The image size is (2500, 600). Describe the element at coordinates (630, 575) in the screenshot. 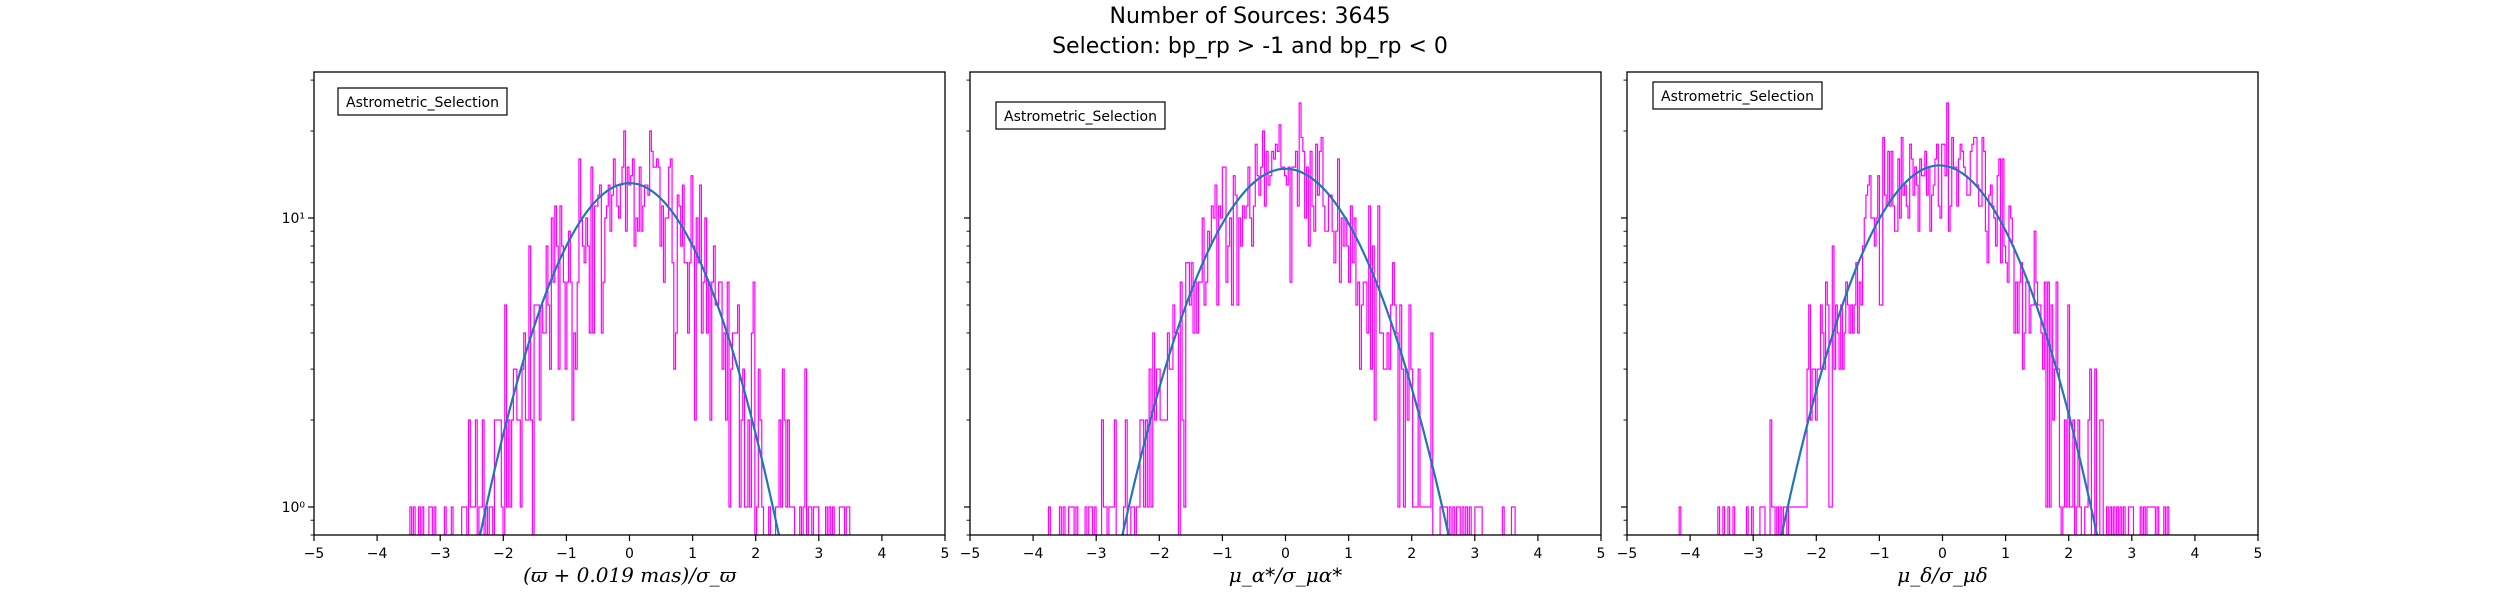

I see `x-axis-label: (ϖ + 0.019 mas)/σ_ϖ` at that location.